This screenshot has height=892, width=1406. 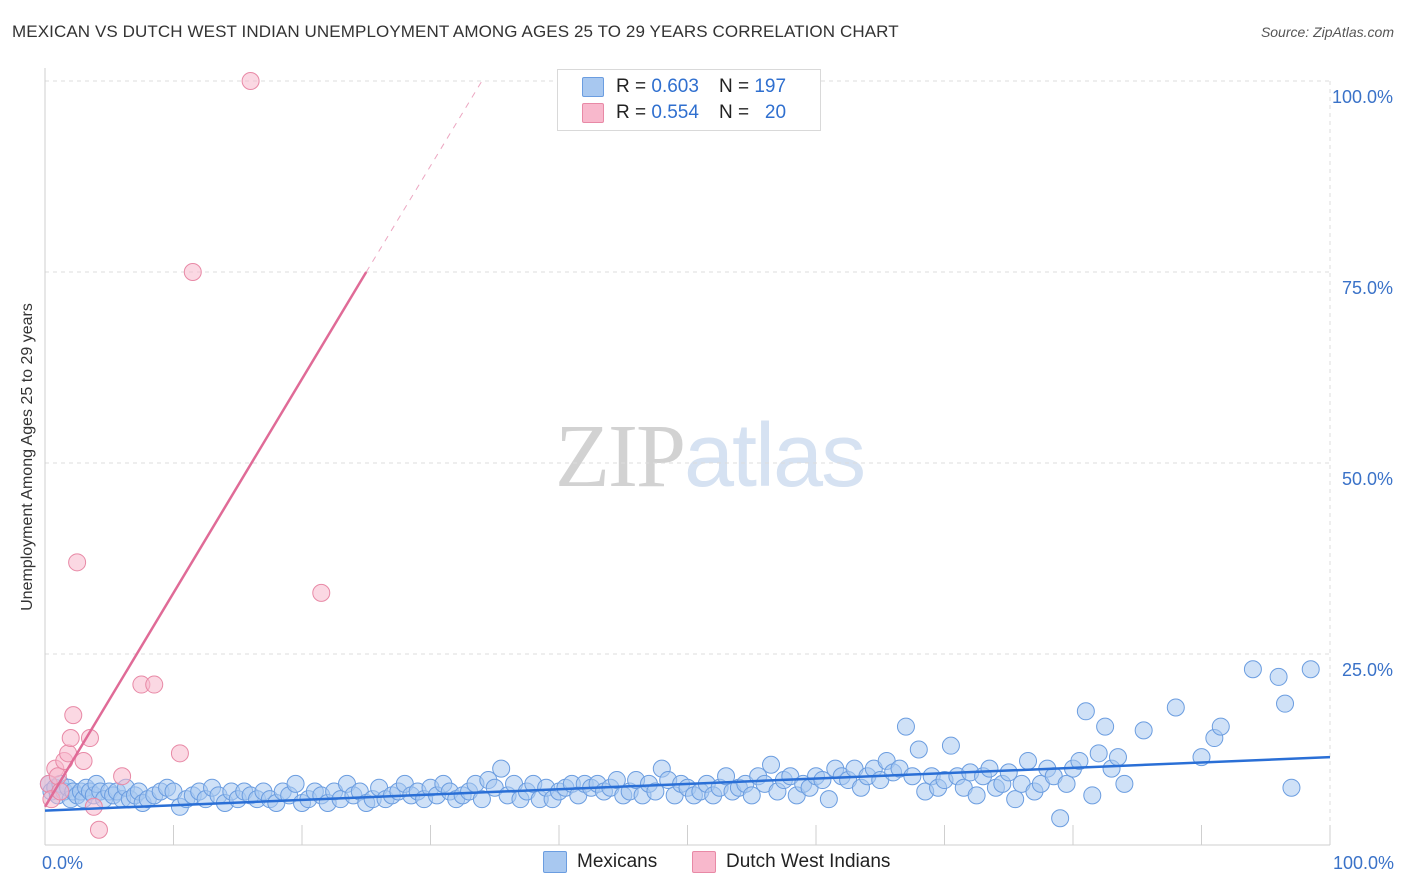 I want to click on y-tick-label-75: 75.0%, so click(x=1367, y=288).